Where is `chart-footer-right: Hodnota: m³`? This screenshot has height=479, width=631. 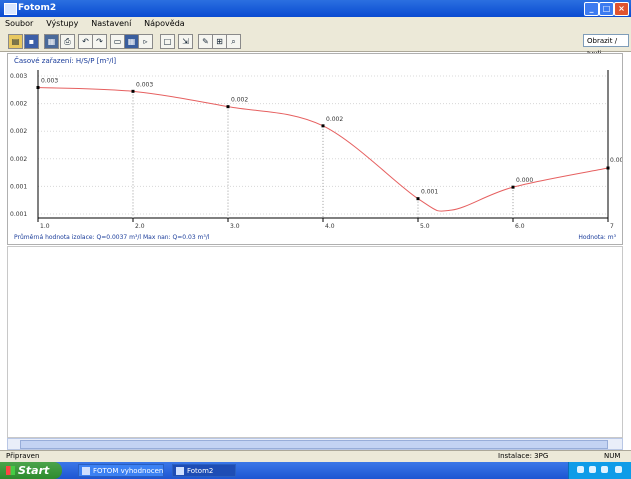
chart-footer-right: Hodnota: m³ is located at coordinates (597, 237).